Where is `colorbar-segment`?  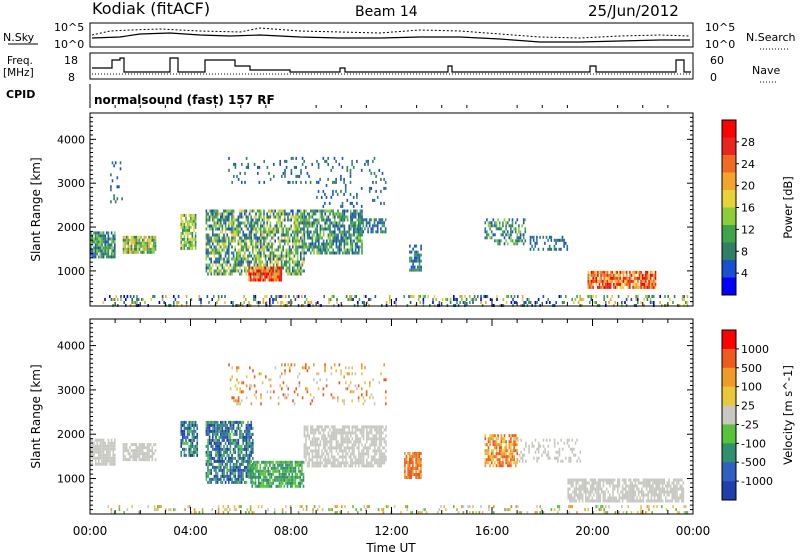 colorbar-segment is located at coordinates (729, 251).